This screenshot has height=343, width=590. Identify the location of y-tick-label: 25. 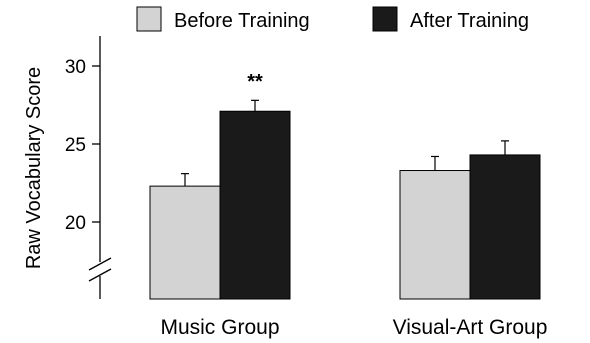
(75, 145).